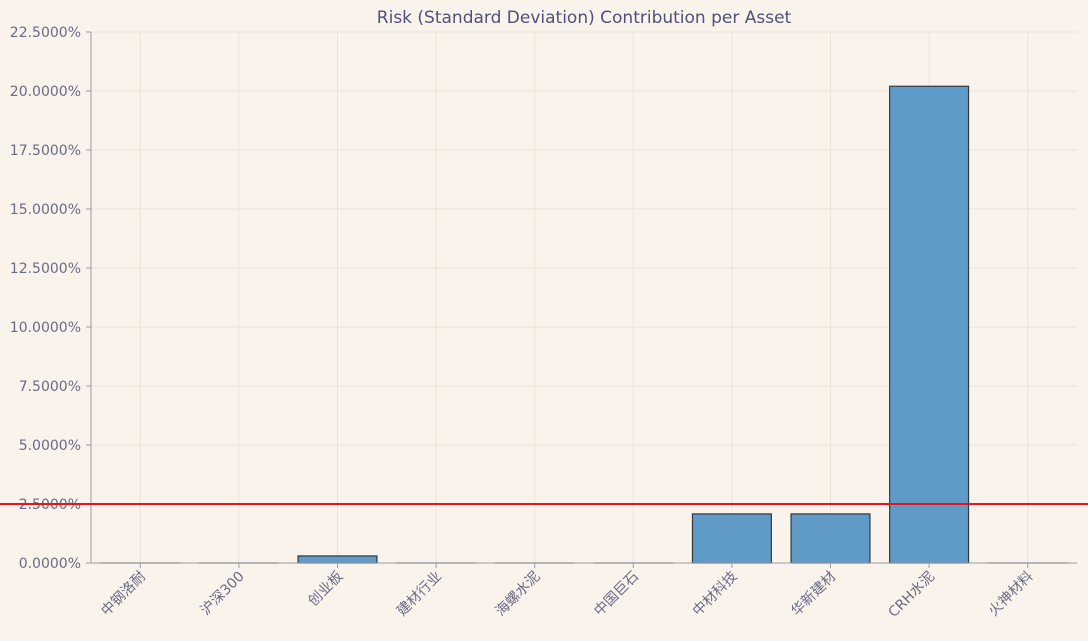 This screenshot has height=641, width=1088. I want to click on y-tick-label: 20.0000%, so click(45, 92).